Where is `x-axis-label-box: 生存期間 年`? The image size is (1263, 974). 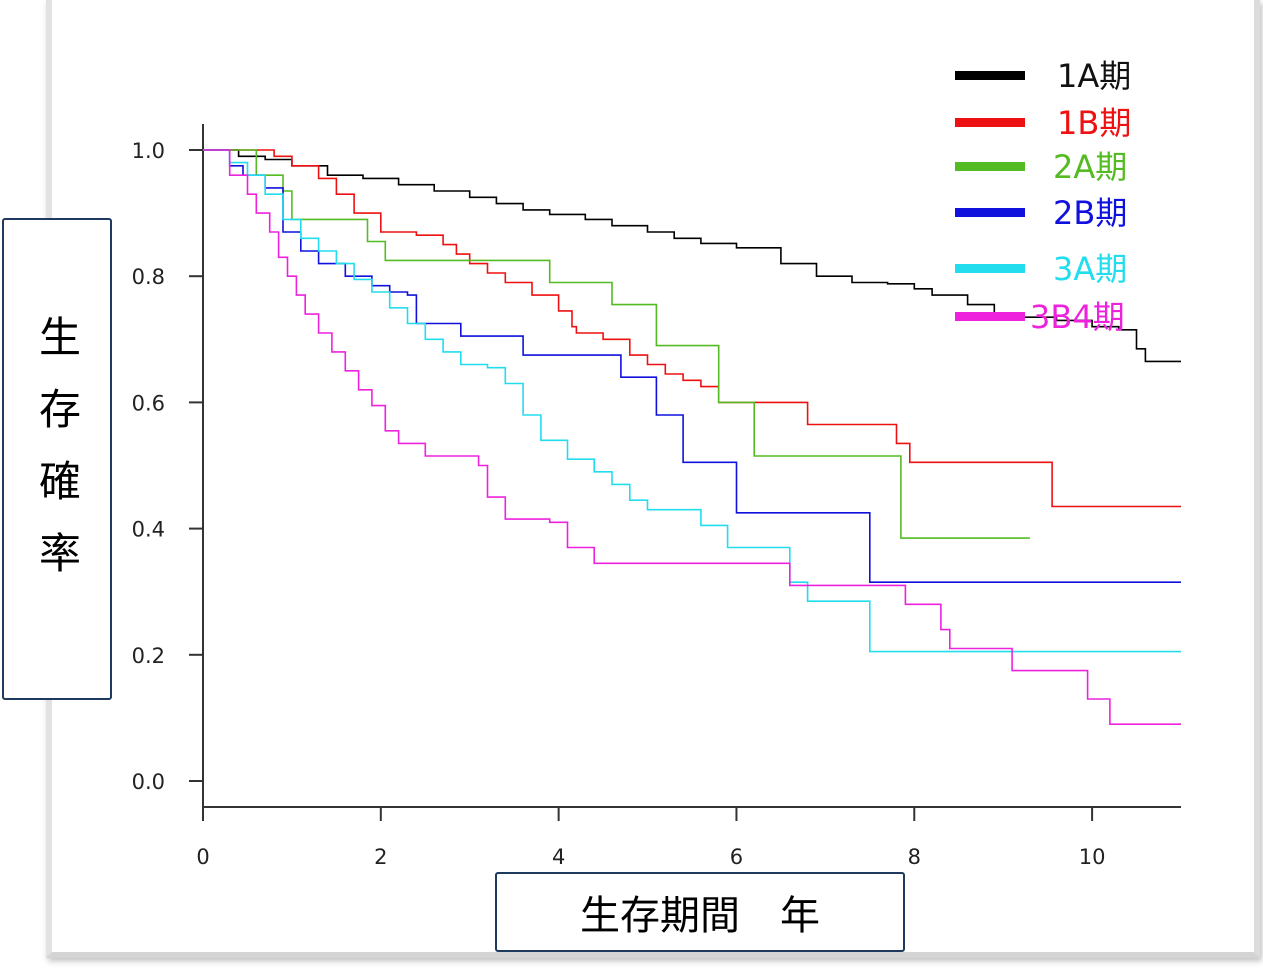 x-axis-label-box: 生存期間 年 is located at coordinates (700, 912).